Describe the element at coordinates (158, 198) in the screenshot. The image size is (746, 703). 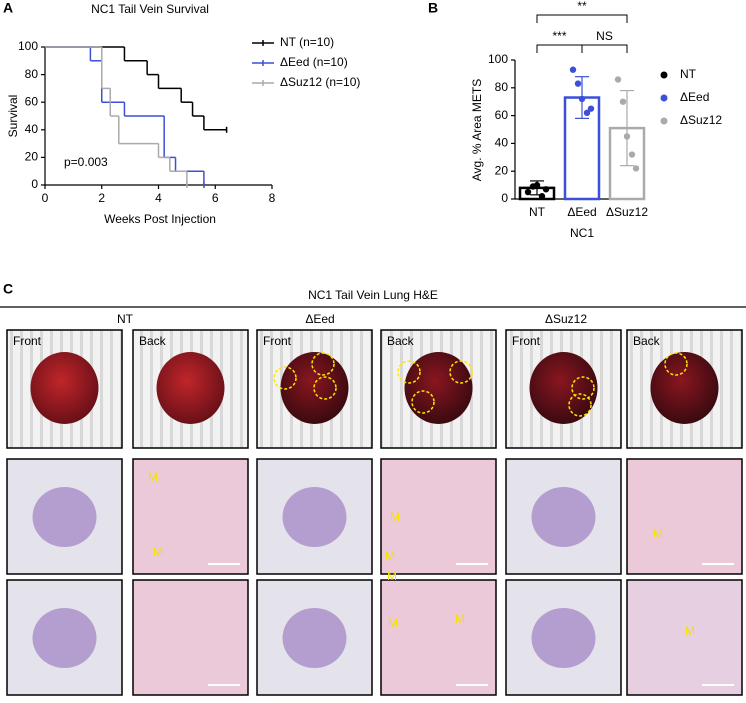
I see `x-tick-label: 4` at that location.